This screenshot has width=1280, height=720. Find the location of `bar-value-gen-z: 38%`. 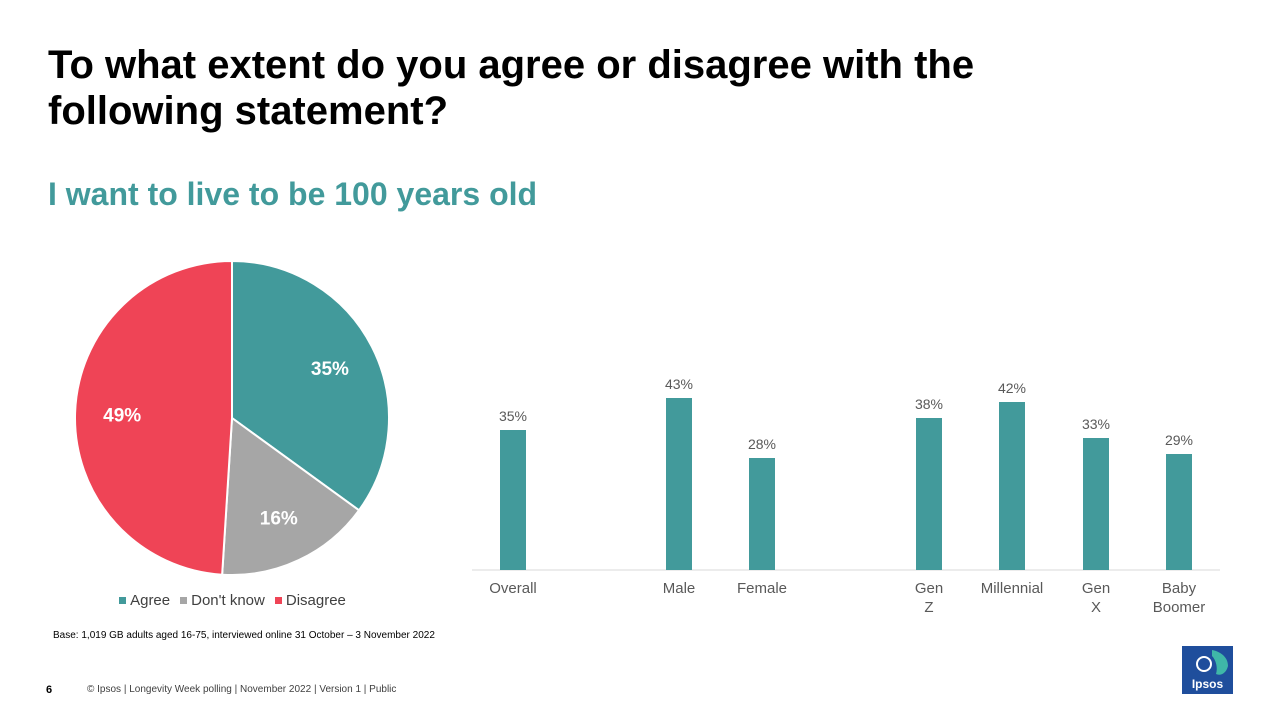

bar-value-gen-z: 38% is located at coordinates (929, 404).